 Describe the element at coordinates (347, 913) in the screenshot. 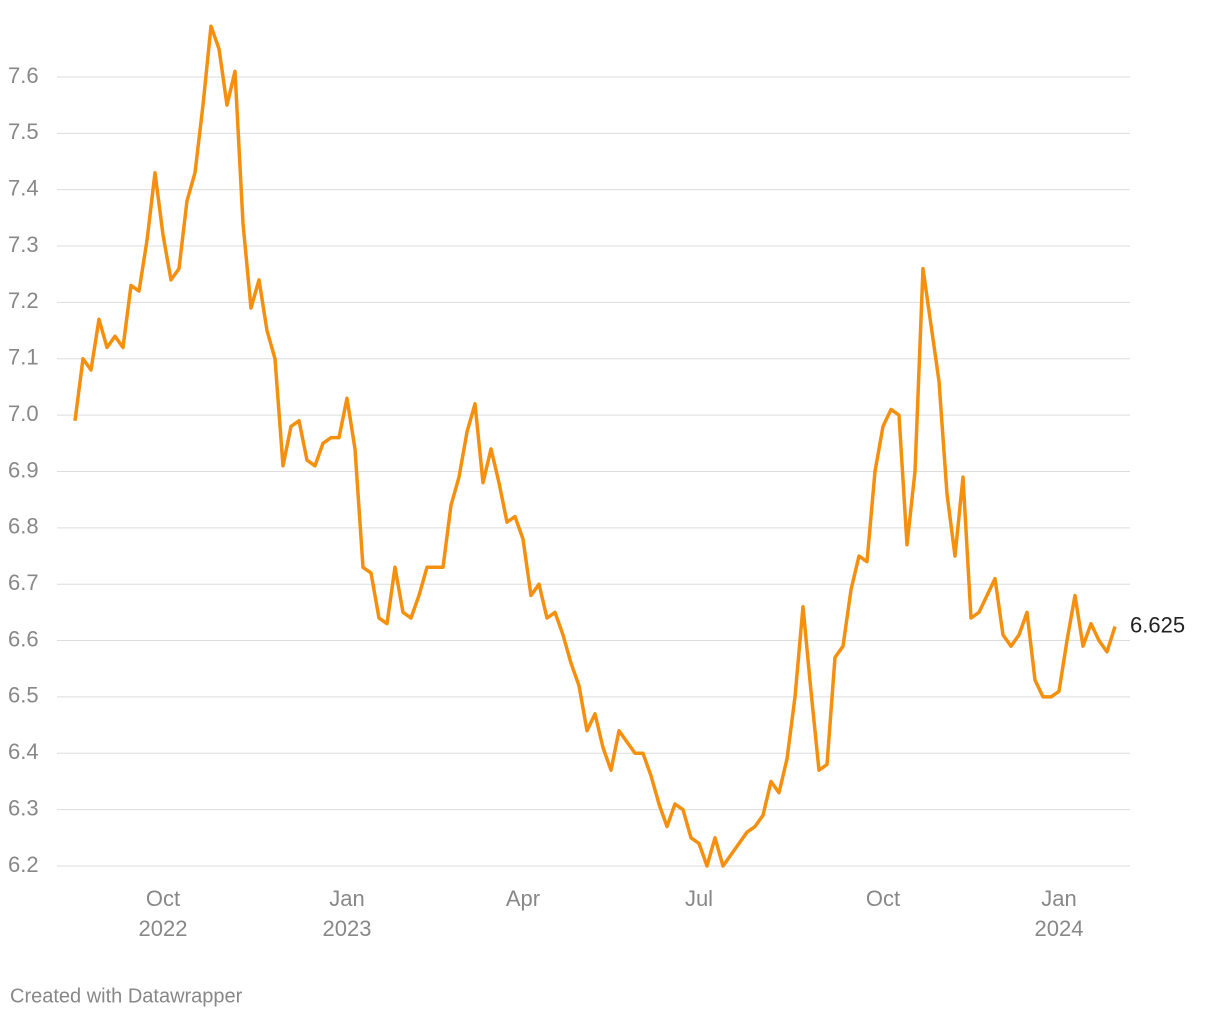

I see `x-tick-label: Jan 2023` at that location.